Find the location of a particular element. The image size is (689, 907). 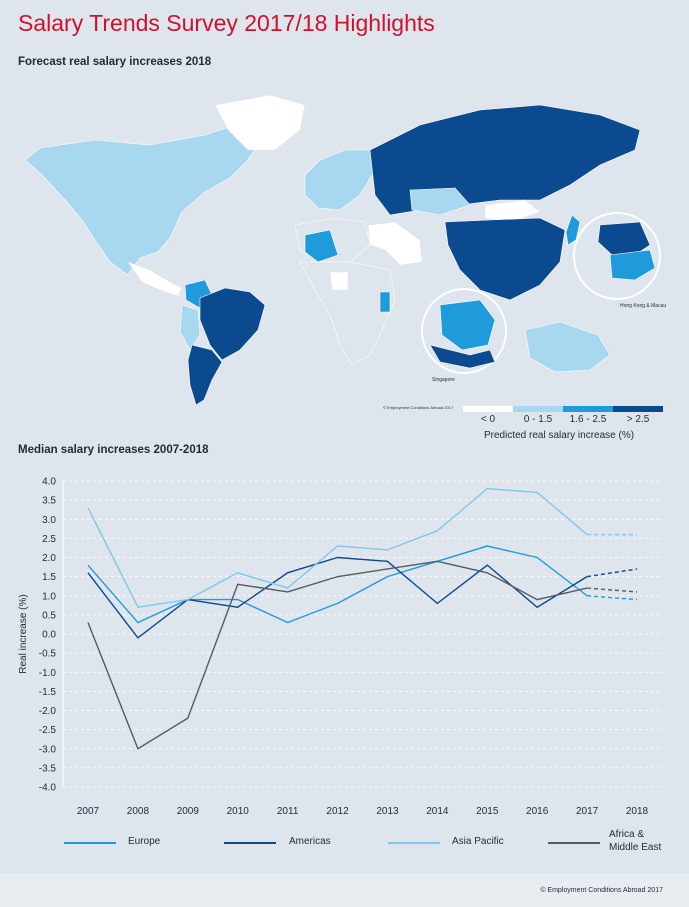

y-tick-label: 2.5 is located at coordinates (49, 539).